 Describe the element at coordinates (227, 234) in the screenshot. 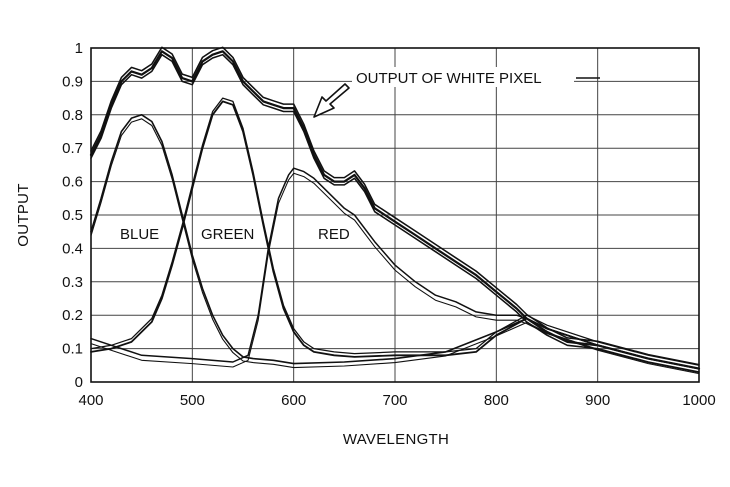

I see `annotation-green: GREEN` at that location.